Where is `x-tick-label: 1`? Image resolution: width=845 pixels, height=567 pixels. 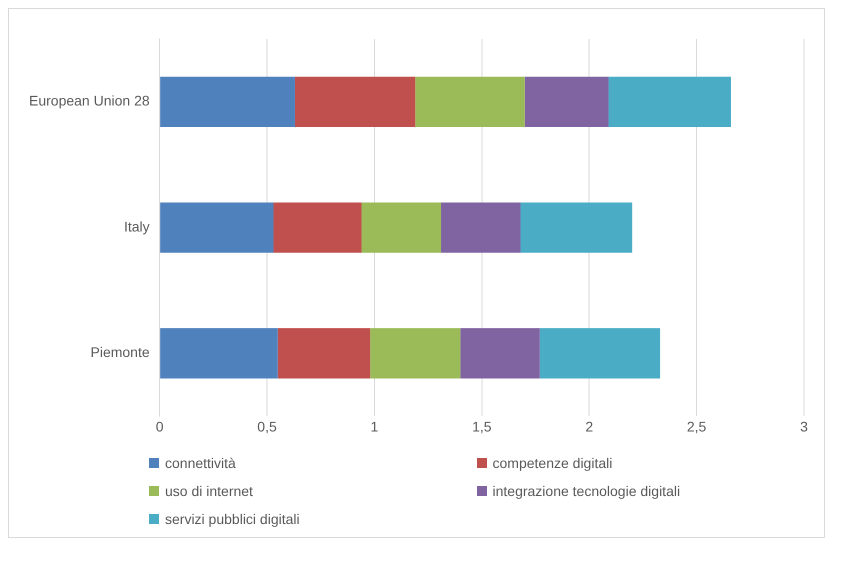
x-tick-label: 1 is located at coordinates (374, 426).